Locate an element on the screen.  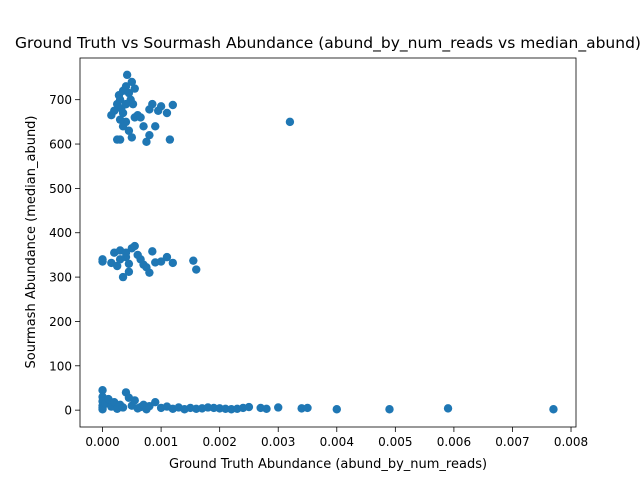
x-tick-label: 0.003 is located at coordinates (278, 442).